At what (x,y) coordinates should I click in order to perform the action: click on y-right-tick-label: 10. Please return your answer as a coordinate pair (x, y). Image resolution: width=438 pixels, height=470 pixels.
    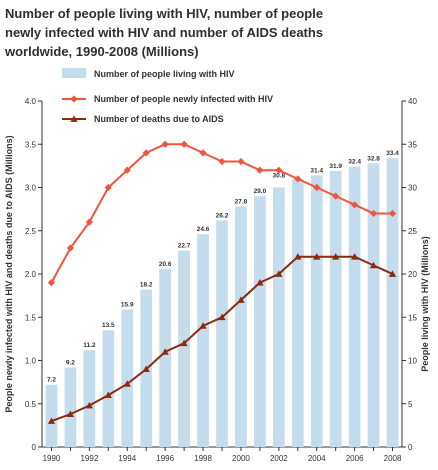
    Looking at the image, I should click on (412, 361).